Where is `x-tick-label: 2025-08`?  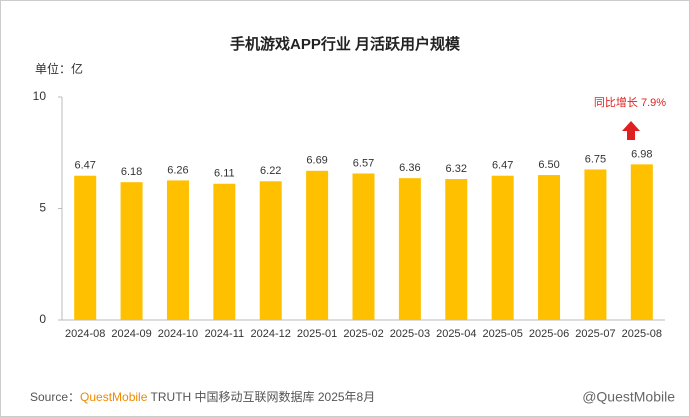 x-tick-label: 2025-08 is located at coordinates (642, 334).